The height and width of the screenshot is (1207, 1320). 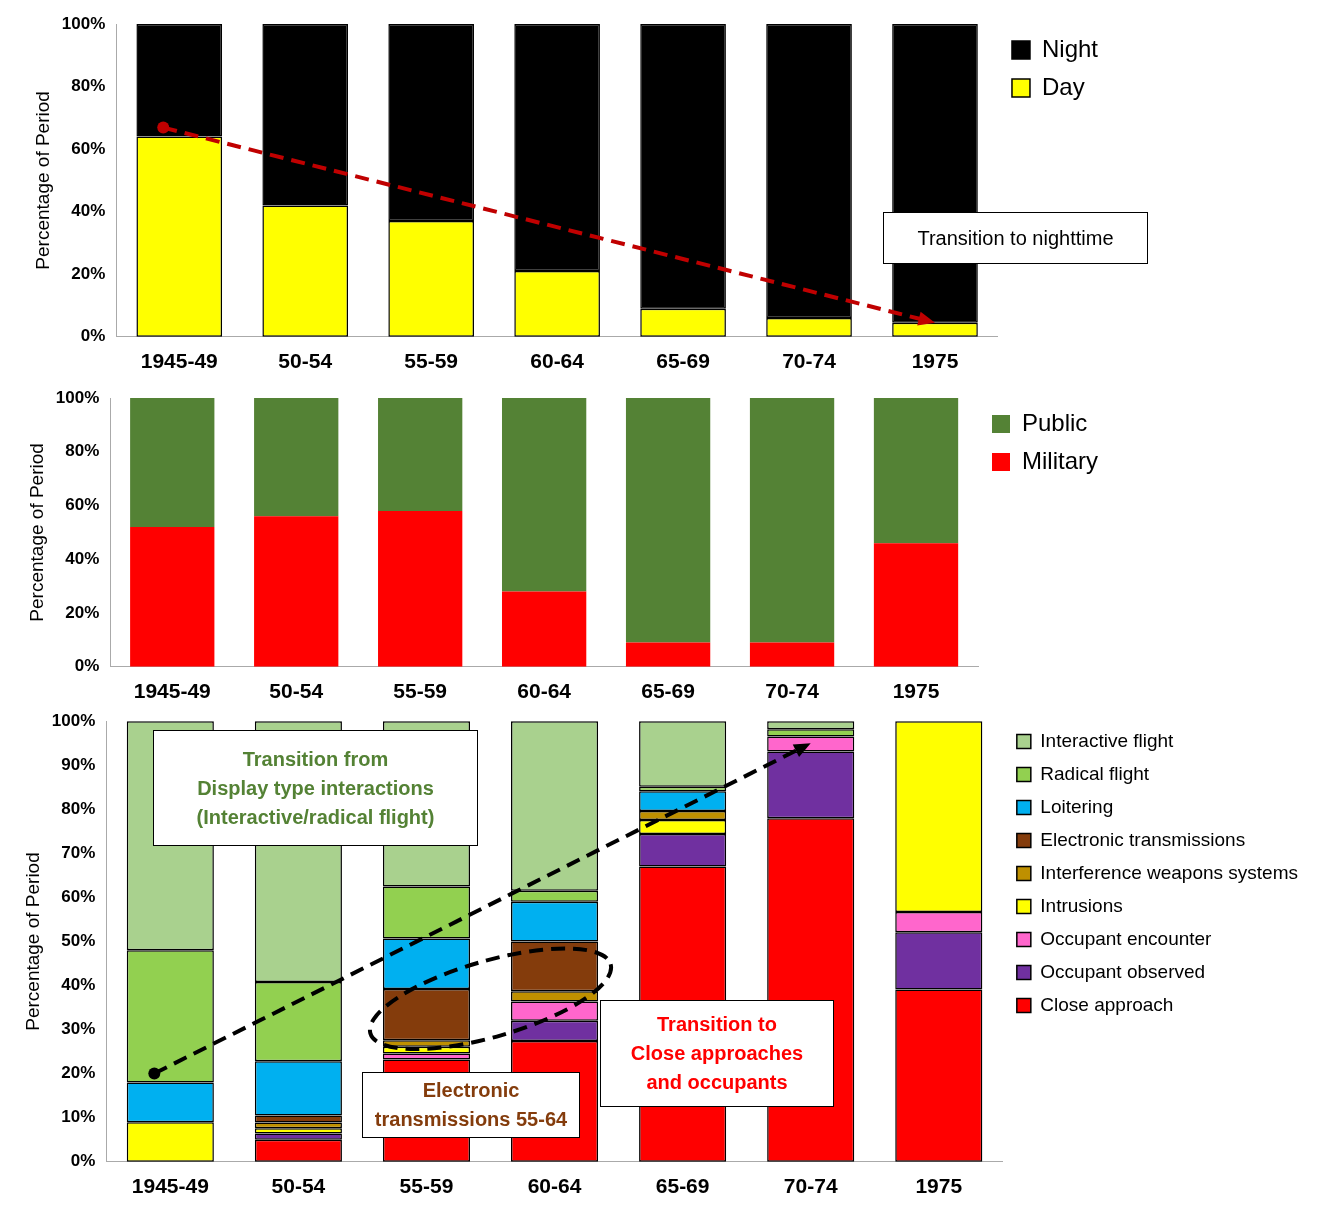 I want to click on annotation: Transition to nighttime, so click(x=1015, y=238).